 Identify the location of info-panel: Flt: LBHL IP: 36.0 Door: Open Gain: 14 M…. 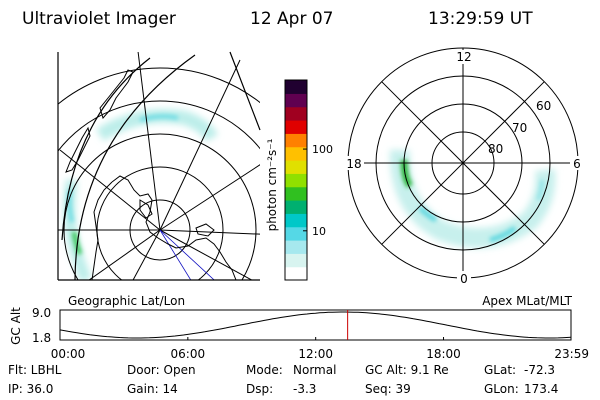
(283, 379).